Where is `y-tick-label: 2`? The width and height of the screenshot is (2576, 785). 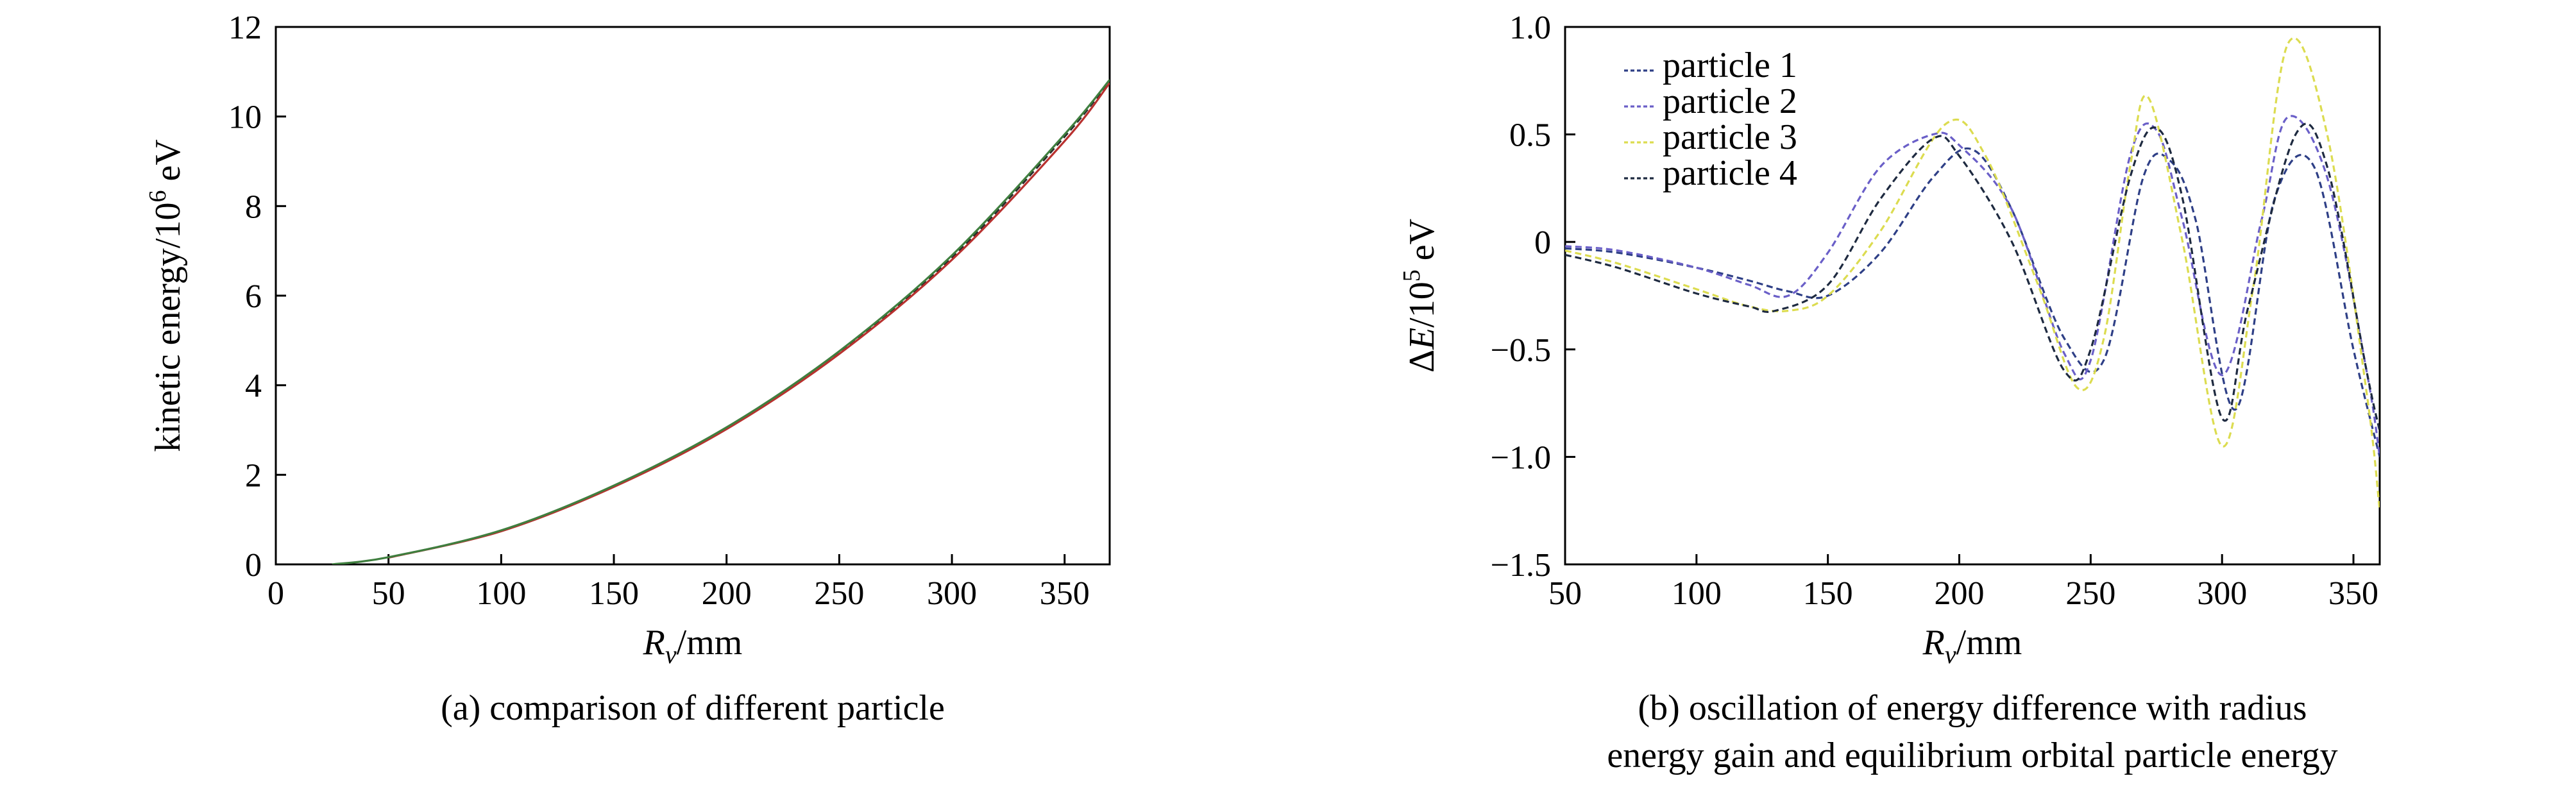
y-tick-label: 2 is located at coordinates (253, 476).